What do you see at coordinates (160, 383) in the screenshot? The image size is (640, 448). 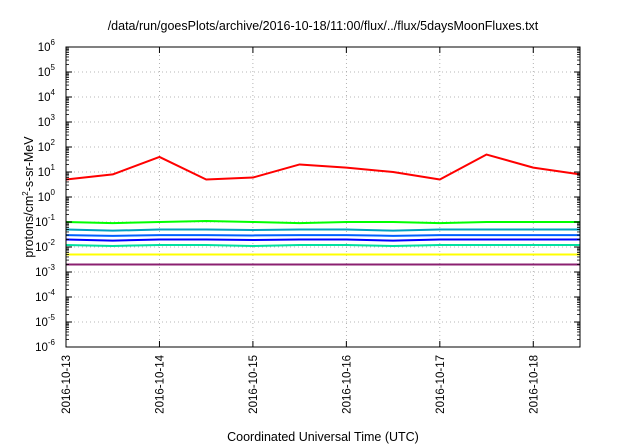 I see `x-tick-label: 2016-10-14` at bounding box center [160, 383].